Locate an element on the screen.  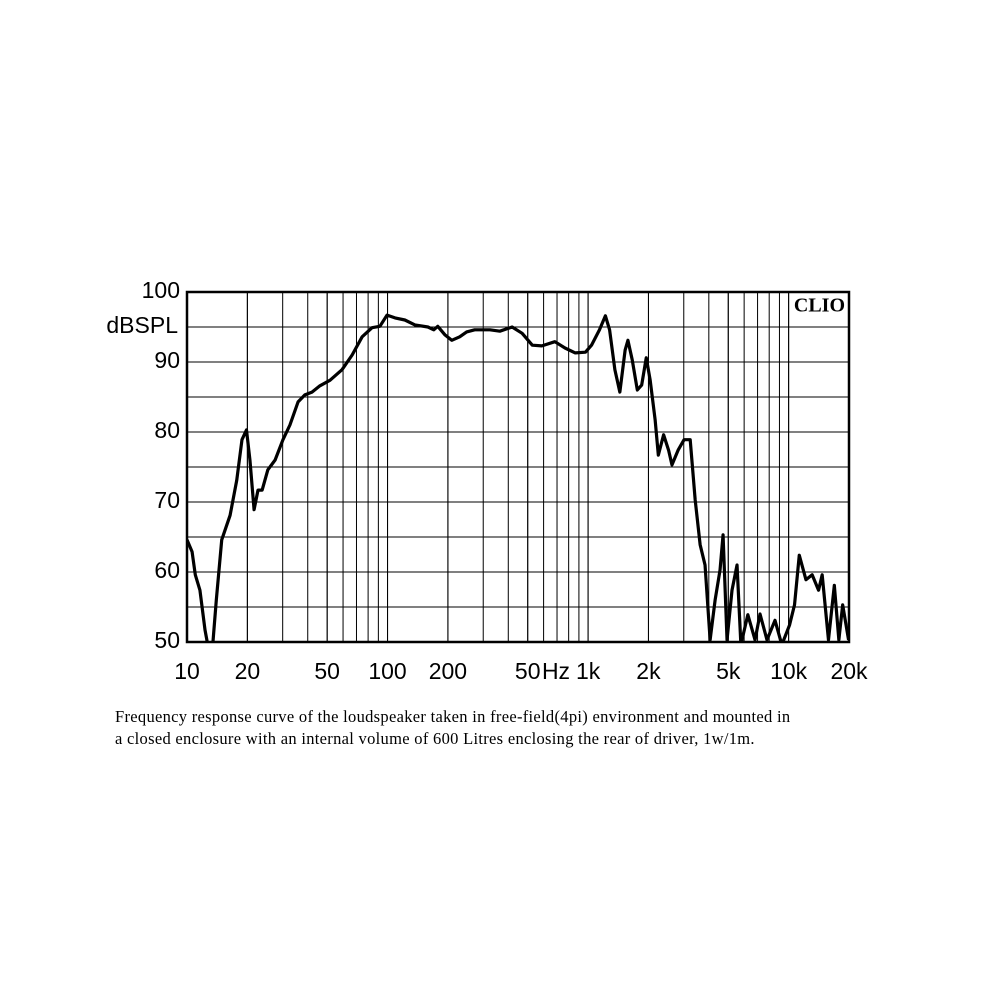
y-tick-label: 80 is located at coordinates (167, 430).